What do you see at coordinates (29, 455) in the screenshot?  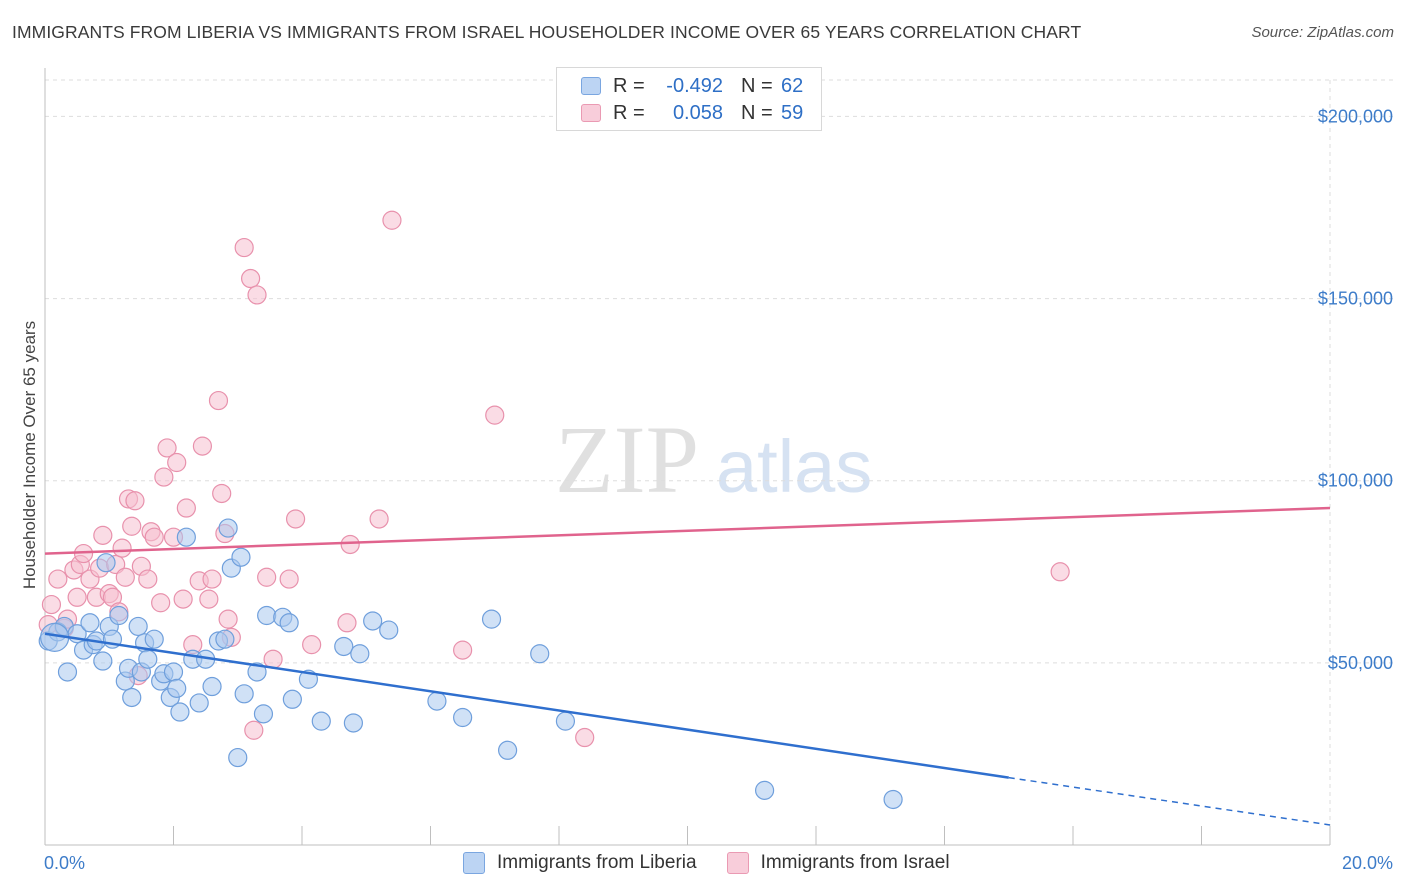 I see `y-axis-label: Householder Income Over 65 years` at bounding box center [29, 455].